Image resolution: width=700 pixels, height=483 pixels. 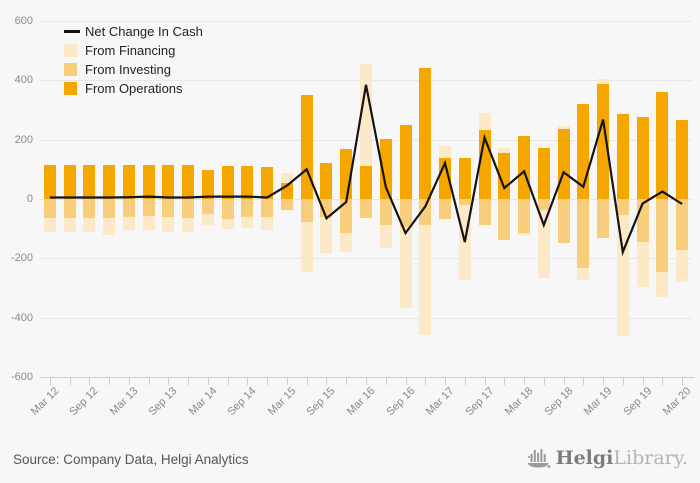 I want to click on x-axis-label: Mar 17, so click(x=440, y=401).